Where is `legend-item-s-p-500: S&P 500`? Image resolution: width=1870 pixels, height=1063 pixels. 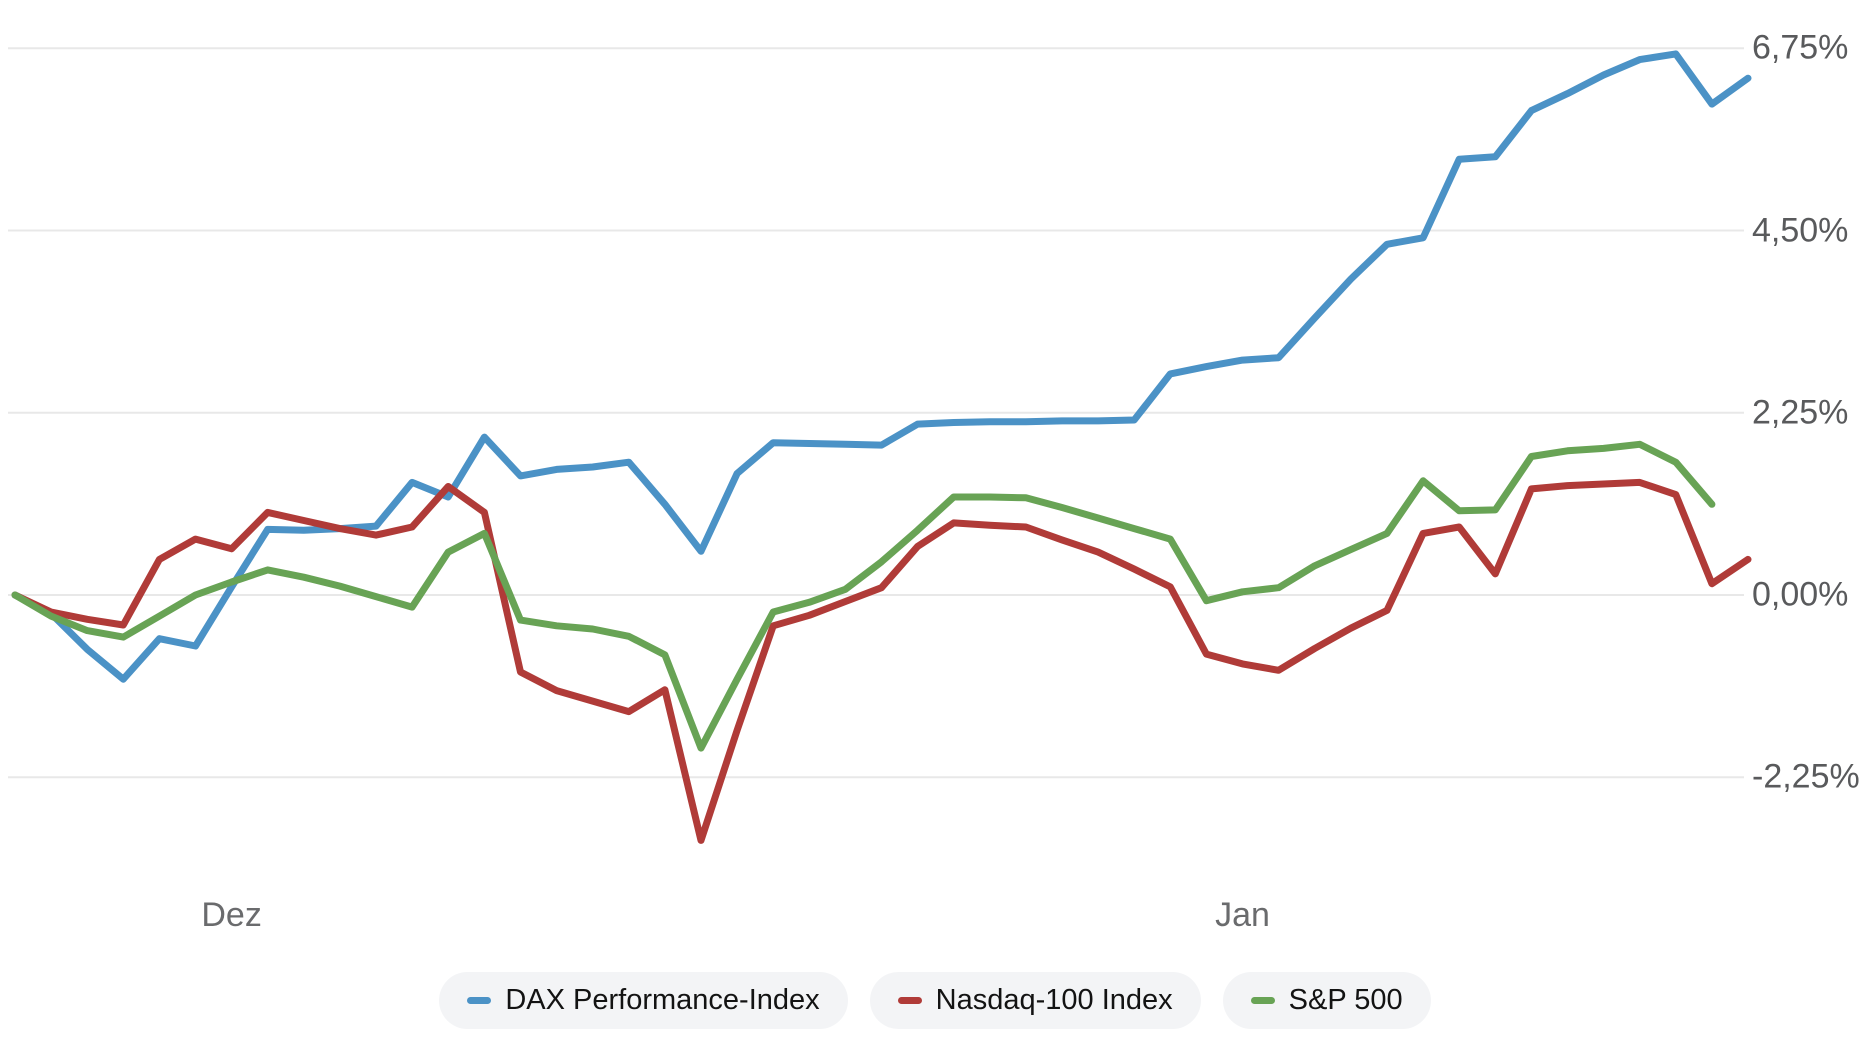 legend-item-s-p-500: S&P 500 is located at coordinates (1326, 1000).